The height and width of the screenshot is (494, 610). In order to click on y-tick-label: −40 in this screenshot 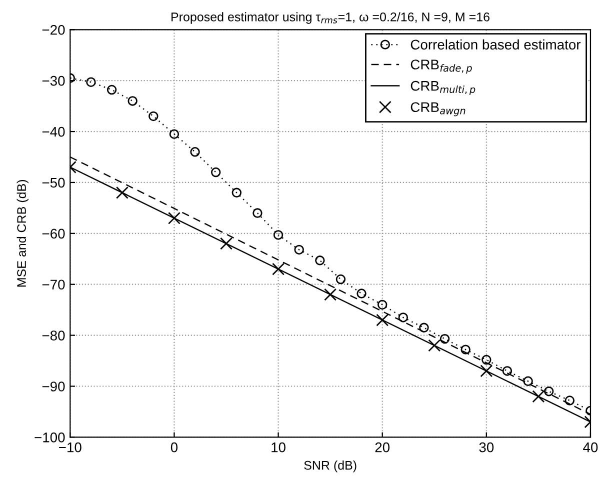, I will do `click(53, 131)`.